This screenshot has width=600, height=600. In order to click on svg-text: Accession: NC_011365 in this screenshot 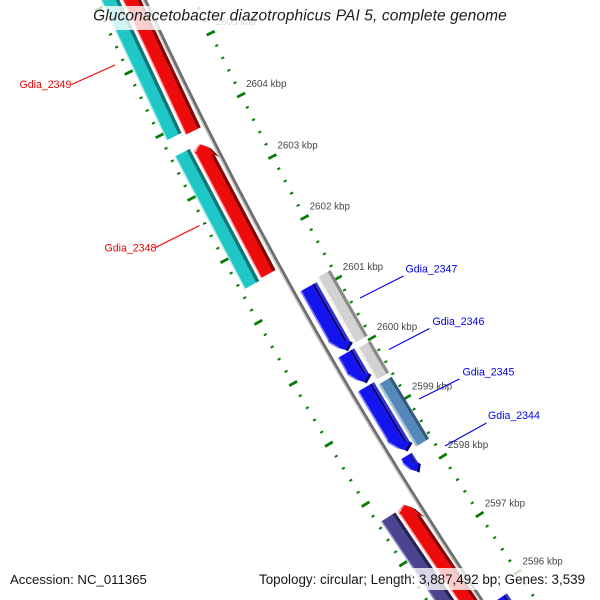, I will do `click(78, 579)`.